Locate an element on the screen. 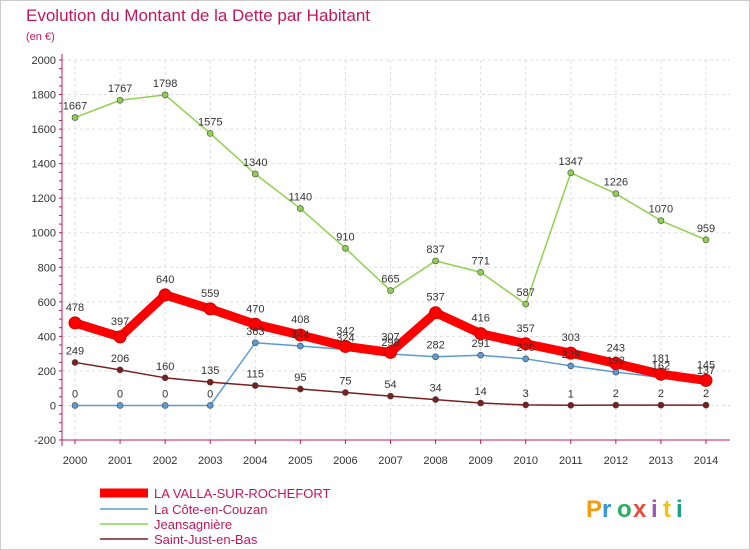  data-label: 640 is located at coordinates (165, 280).